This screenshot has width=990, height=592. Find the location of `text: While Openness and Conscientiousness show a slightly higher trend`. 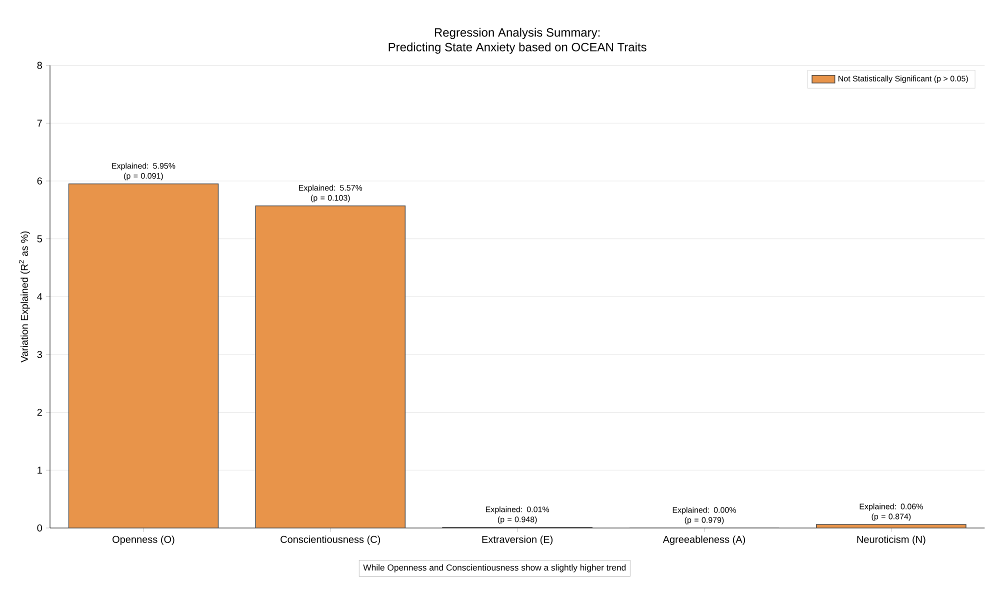

text: While Openness and Conscientiousness show a slightly higher trend is located at coordinates (494, 568).